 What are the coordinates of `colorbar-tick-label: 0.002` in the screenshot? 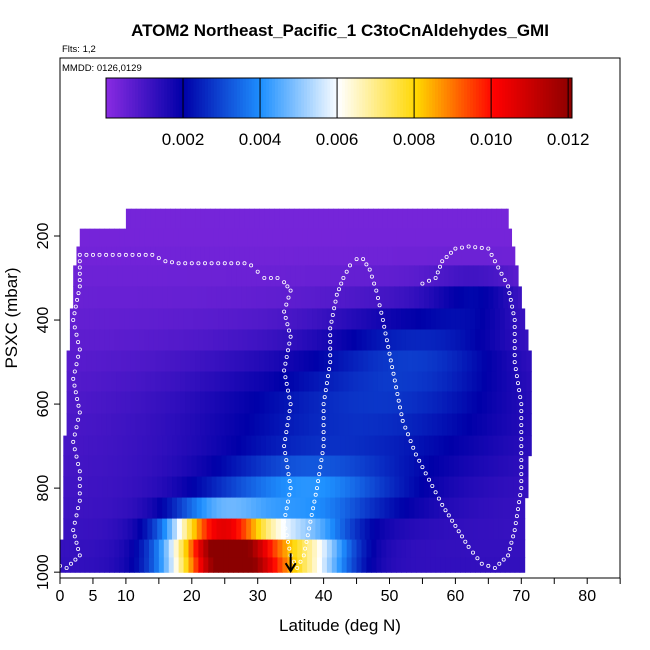 It's located at (183, 139).